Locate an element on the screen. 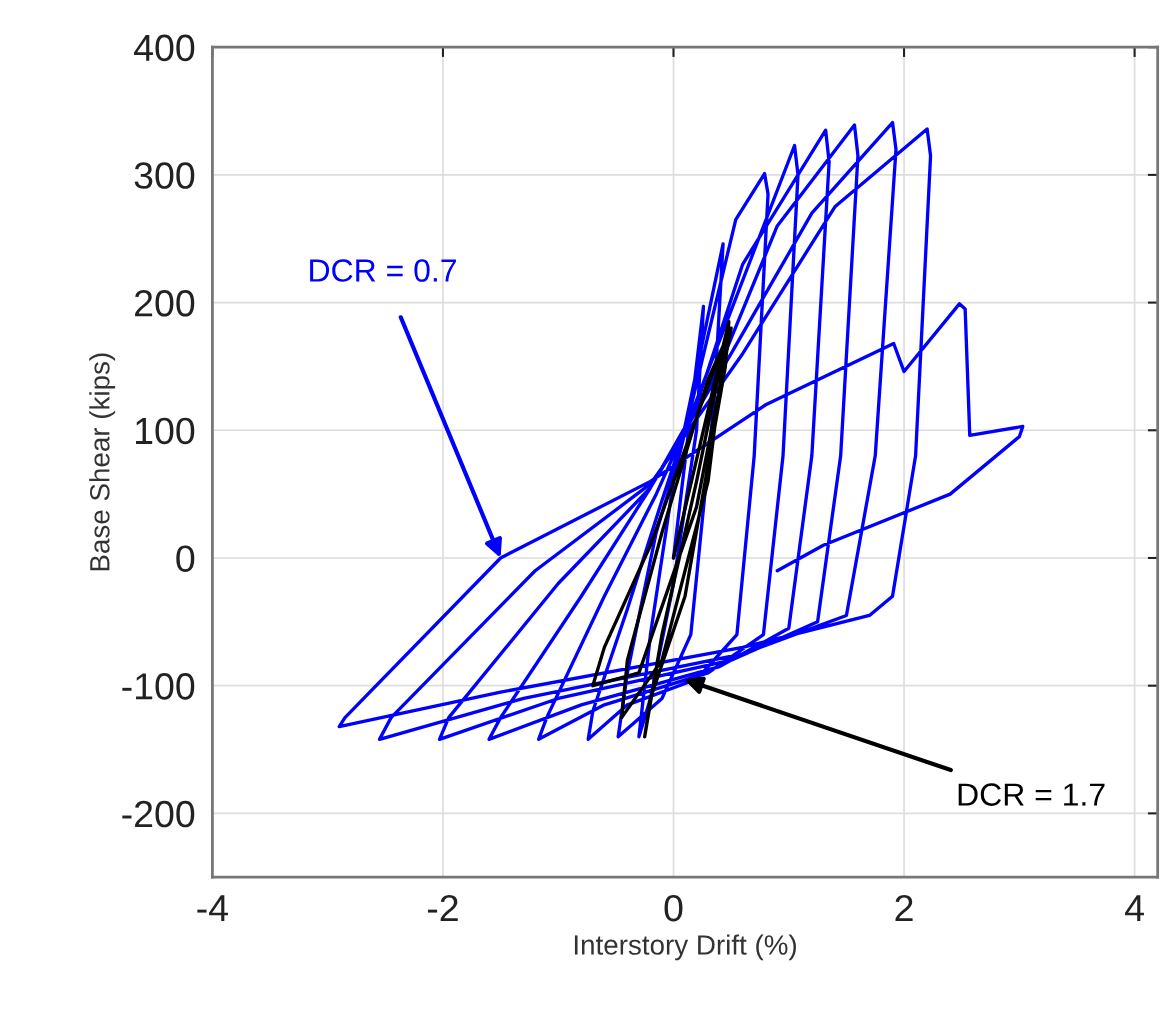  y-tick-label: -200 is located at coordinates (158, 814).